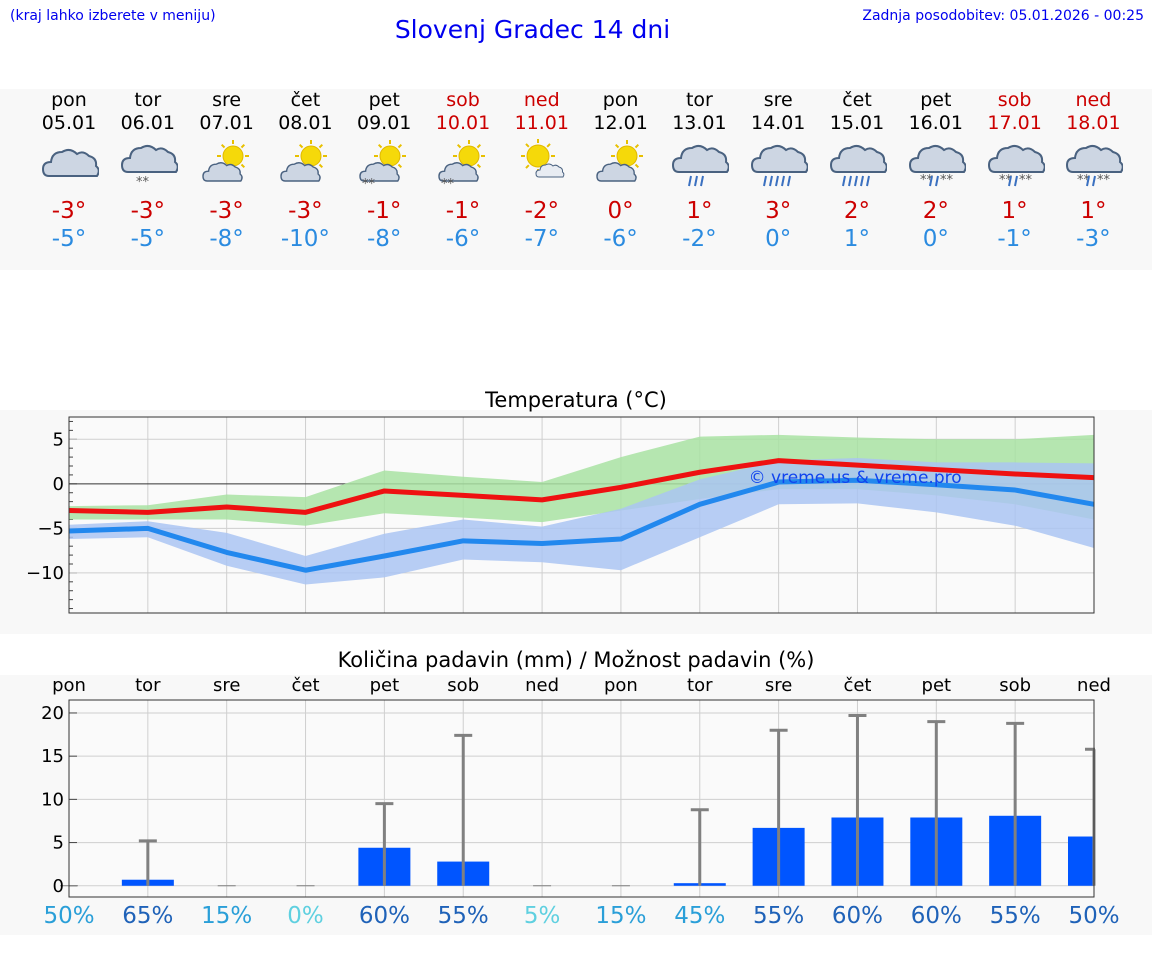  I want to click on day-min-temp: 0°, so click(935, 239).